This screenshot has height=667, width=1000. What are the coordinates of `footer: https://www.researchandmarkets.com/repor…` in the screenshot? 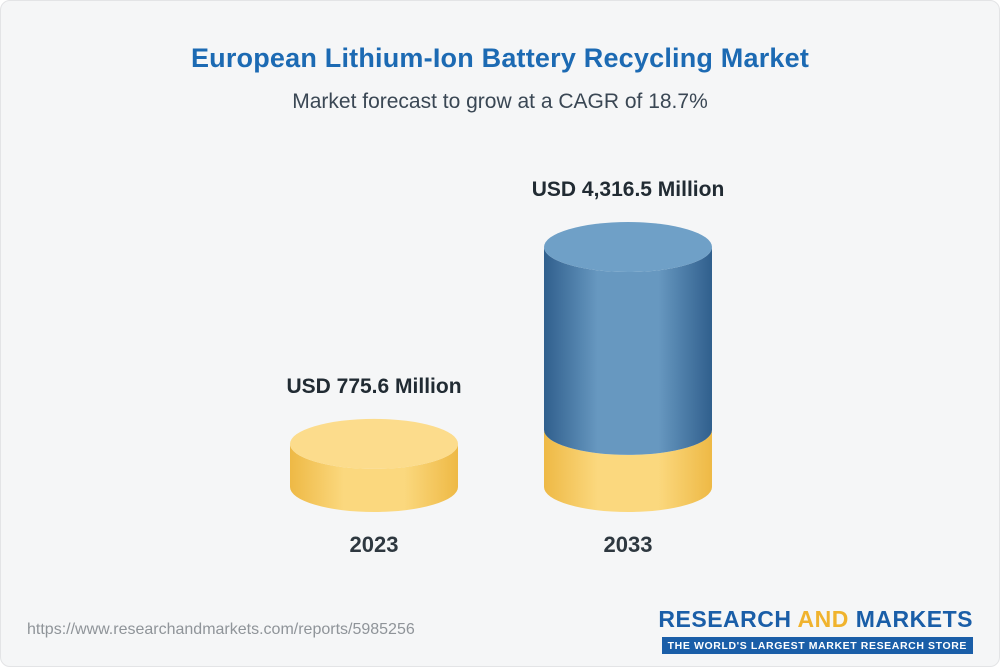 It's located at (500, 630).